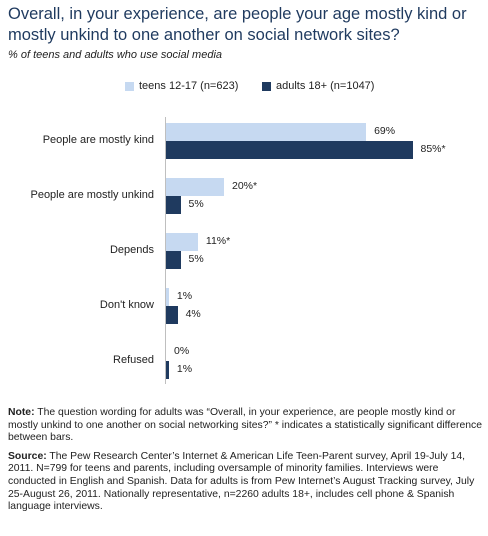 The height and width of the screenshot is (536, 488). Describe the element at coordinates (218, 241) in the screenshot. I see `value-label-teens: 11%*` at that location.